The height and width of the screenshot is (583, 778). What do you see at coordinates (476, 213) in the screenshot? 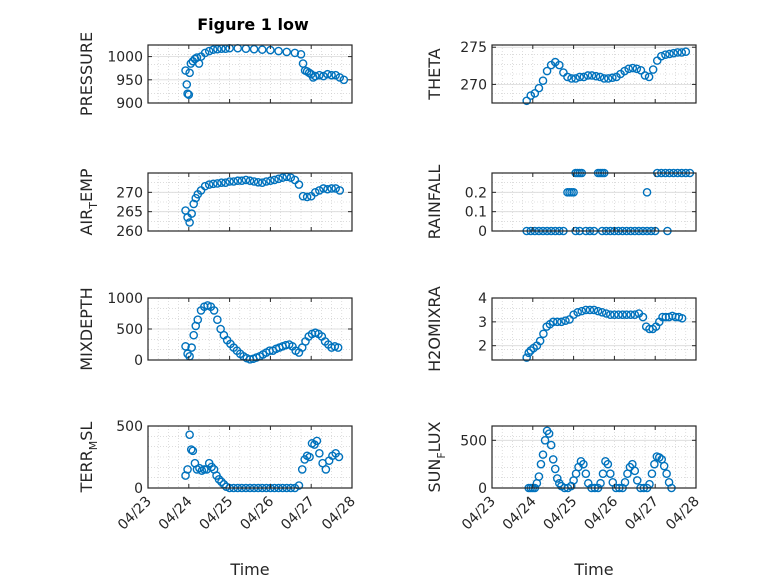
I see `y-tick-label: 0.1` at bounding box center [476, 213].